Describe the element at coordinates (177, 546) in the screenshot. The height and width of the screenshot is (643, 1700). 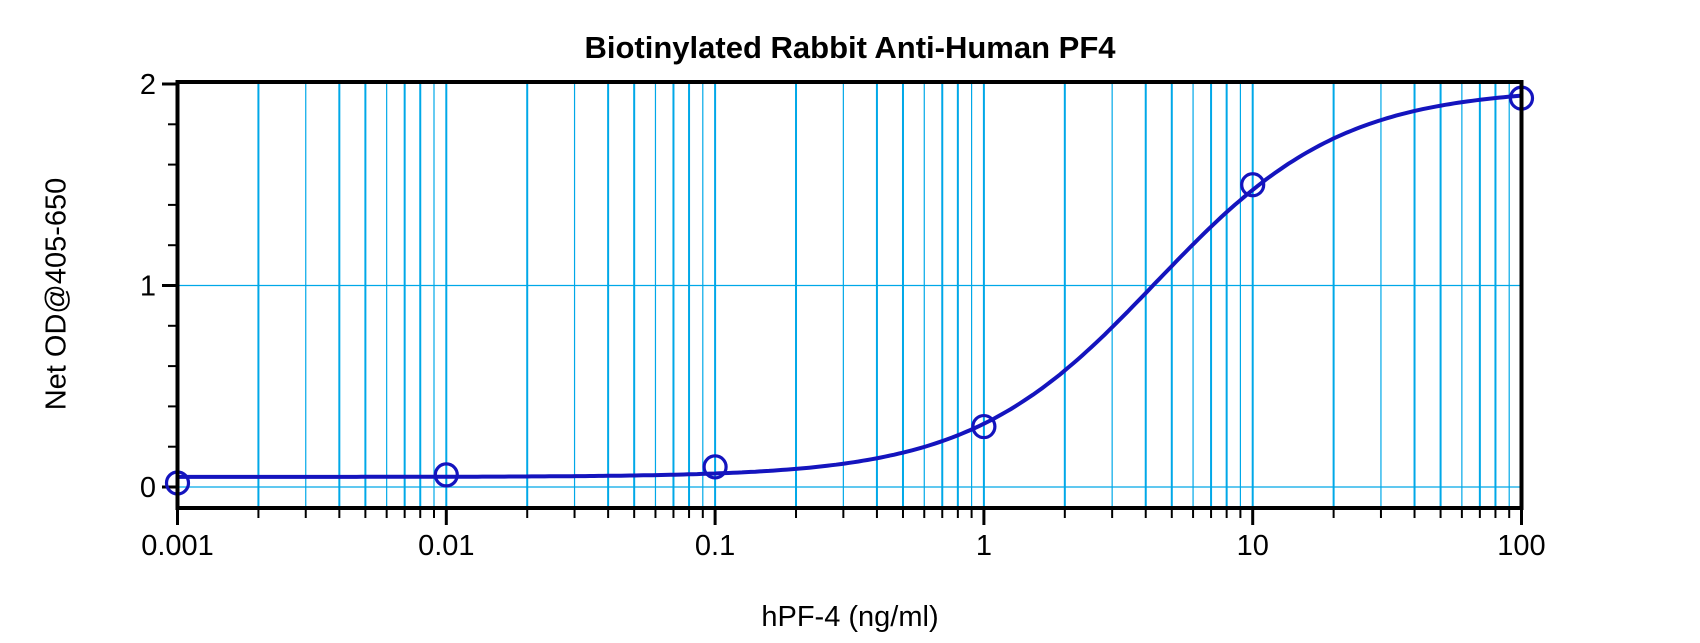
I see `x-tick-label: 0.001` at that location.